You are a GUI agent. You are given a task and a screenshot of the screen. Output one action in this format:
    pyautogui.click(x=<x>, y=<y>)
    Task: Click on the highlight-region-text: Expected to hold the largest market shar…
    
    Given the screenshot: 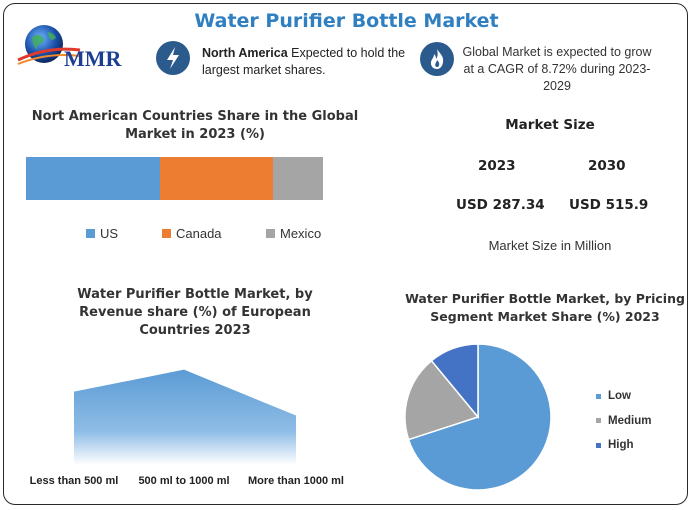 What is the action you would take?
    pyautogui.click(x=304, y=61)
    